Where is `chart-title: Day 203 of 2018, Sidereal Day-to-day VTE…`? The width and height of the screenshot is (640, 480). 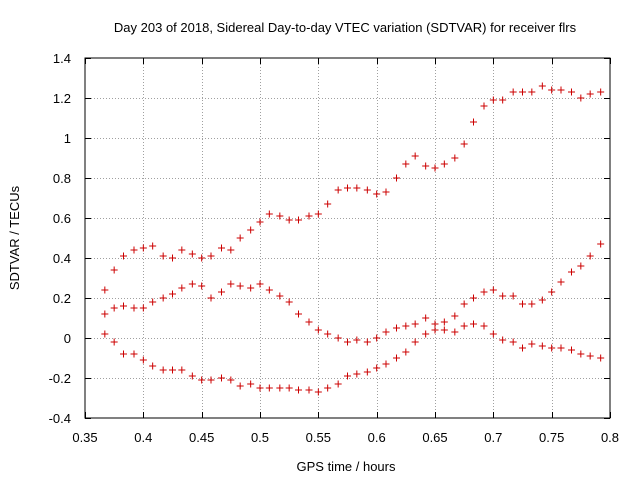
chart-title: Day 203 of 2018, Sidereal Day-to-day VTE… is located at coordinates (345, 27).